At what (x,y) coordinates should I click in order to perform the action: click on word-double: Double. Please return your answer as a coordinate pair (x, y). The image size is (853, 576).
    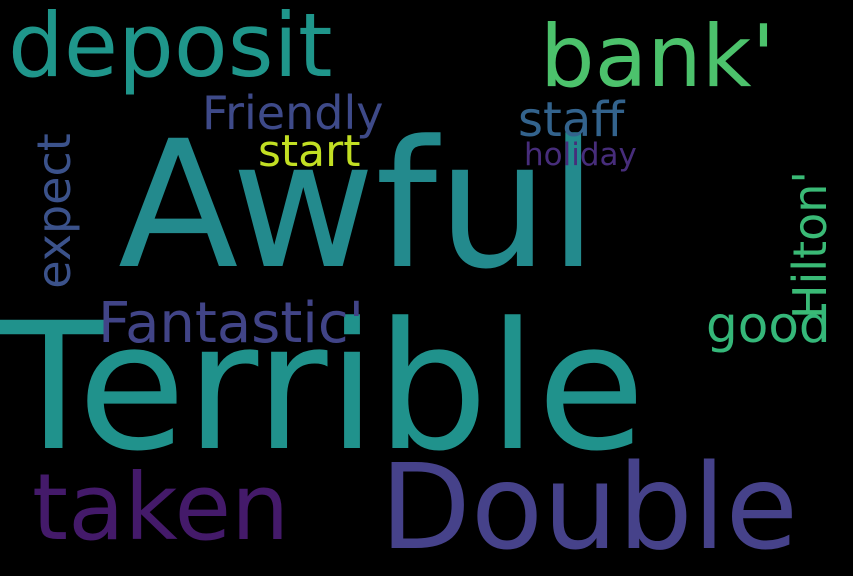
    Looking at the image, I should click on (589, 507).